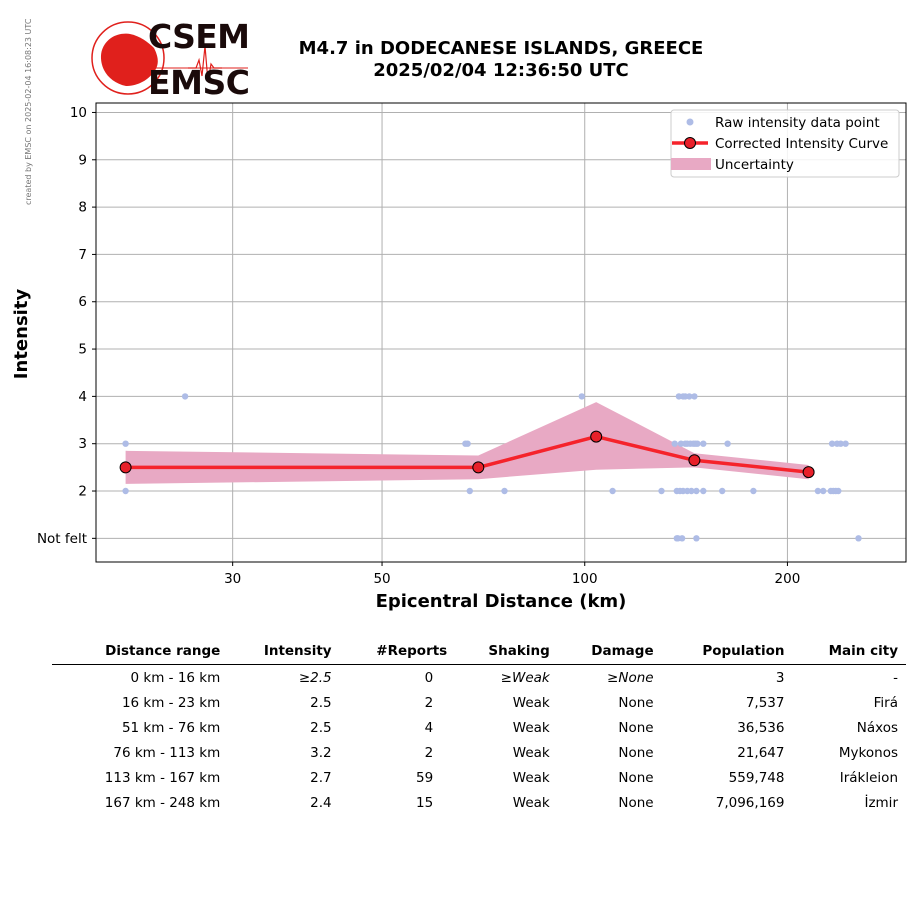 This screenshot has width=915, height=905. I want to click on cell-population: 7,537, so click(765, 702).